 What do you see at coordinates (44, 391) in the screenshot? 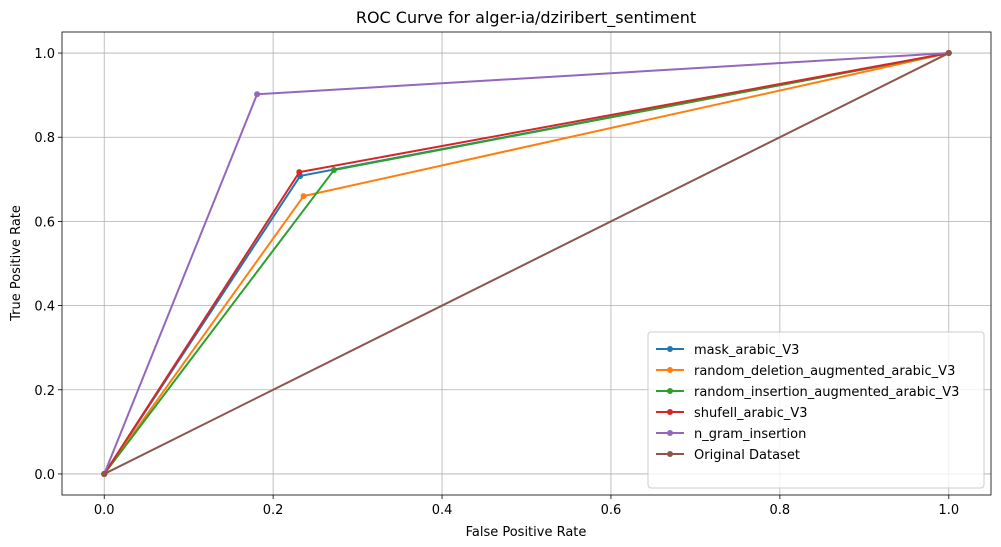
I see `y-tick-label: 0.2` at bounding box center [44, 391].